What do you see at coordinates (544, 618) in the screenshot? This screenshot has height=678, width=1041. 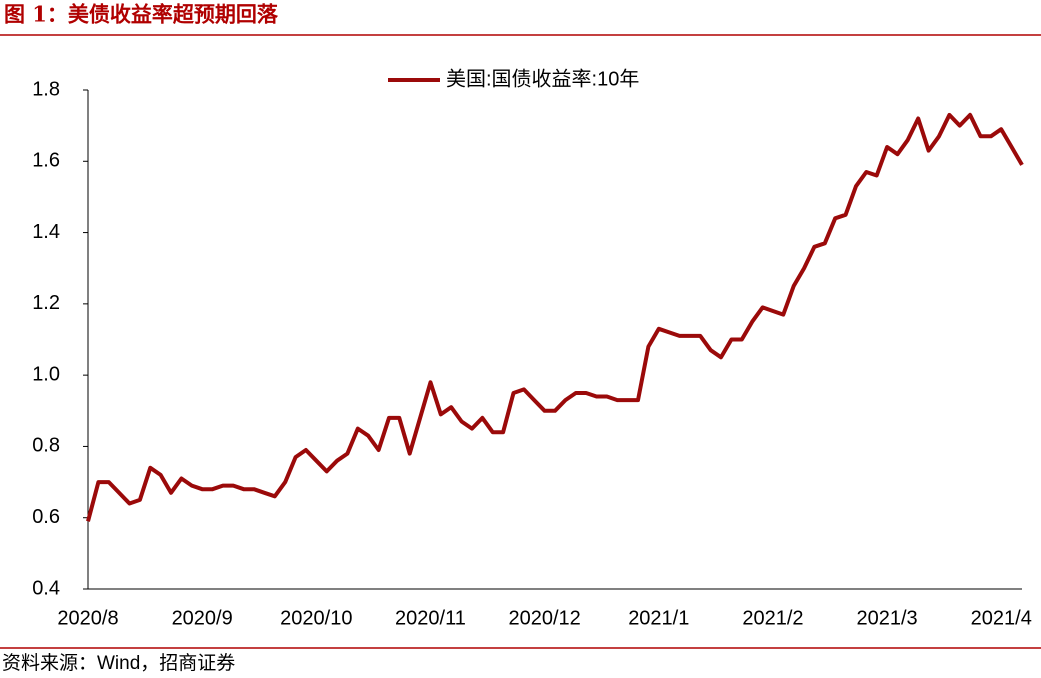 I see `x-tick-label: 2020/12` at bounding box center [544, 618].